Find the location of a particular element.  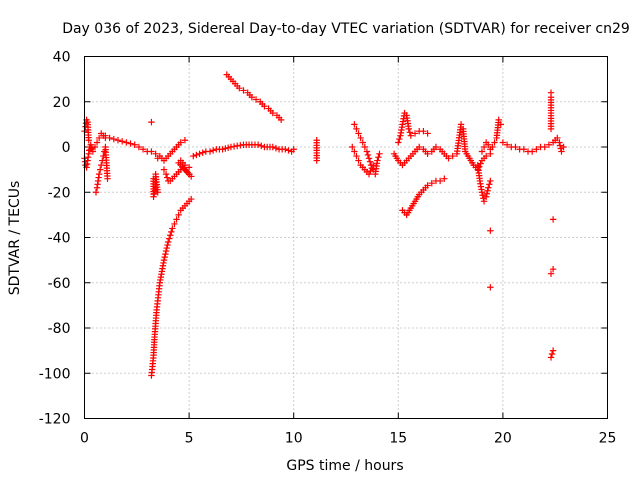

series-seg-midday-flat is located at coordinates (243, 150).